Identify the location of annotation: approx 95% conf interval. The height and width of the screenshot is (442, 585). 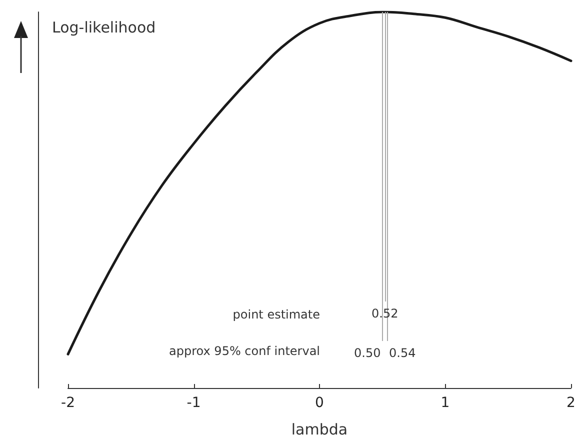
(244, 351).